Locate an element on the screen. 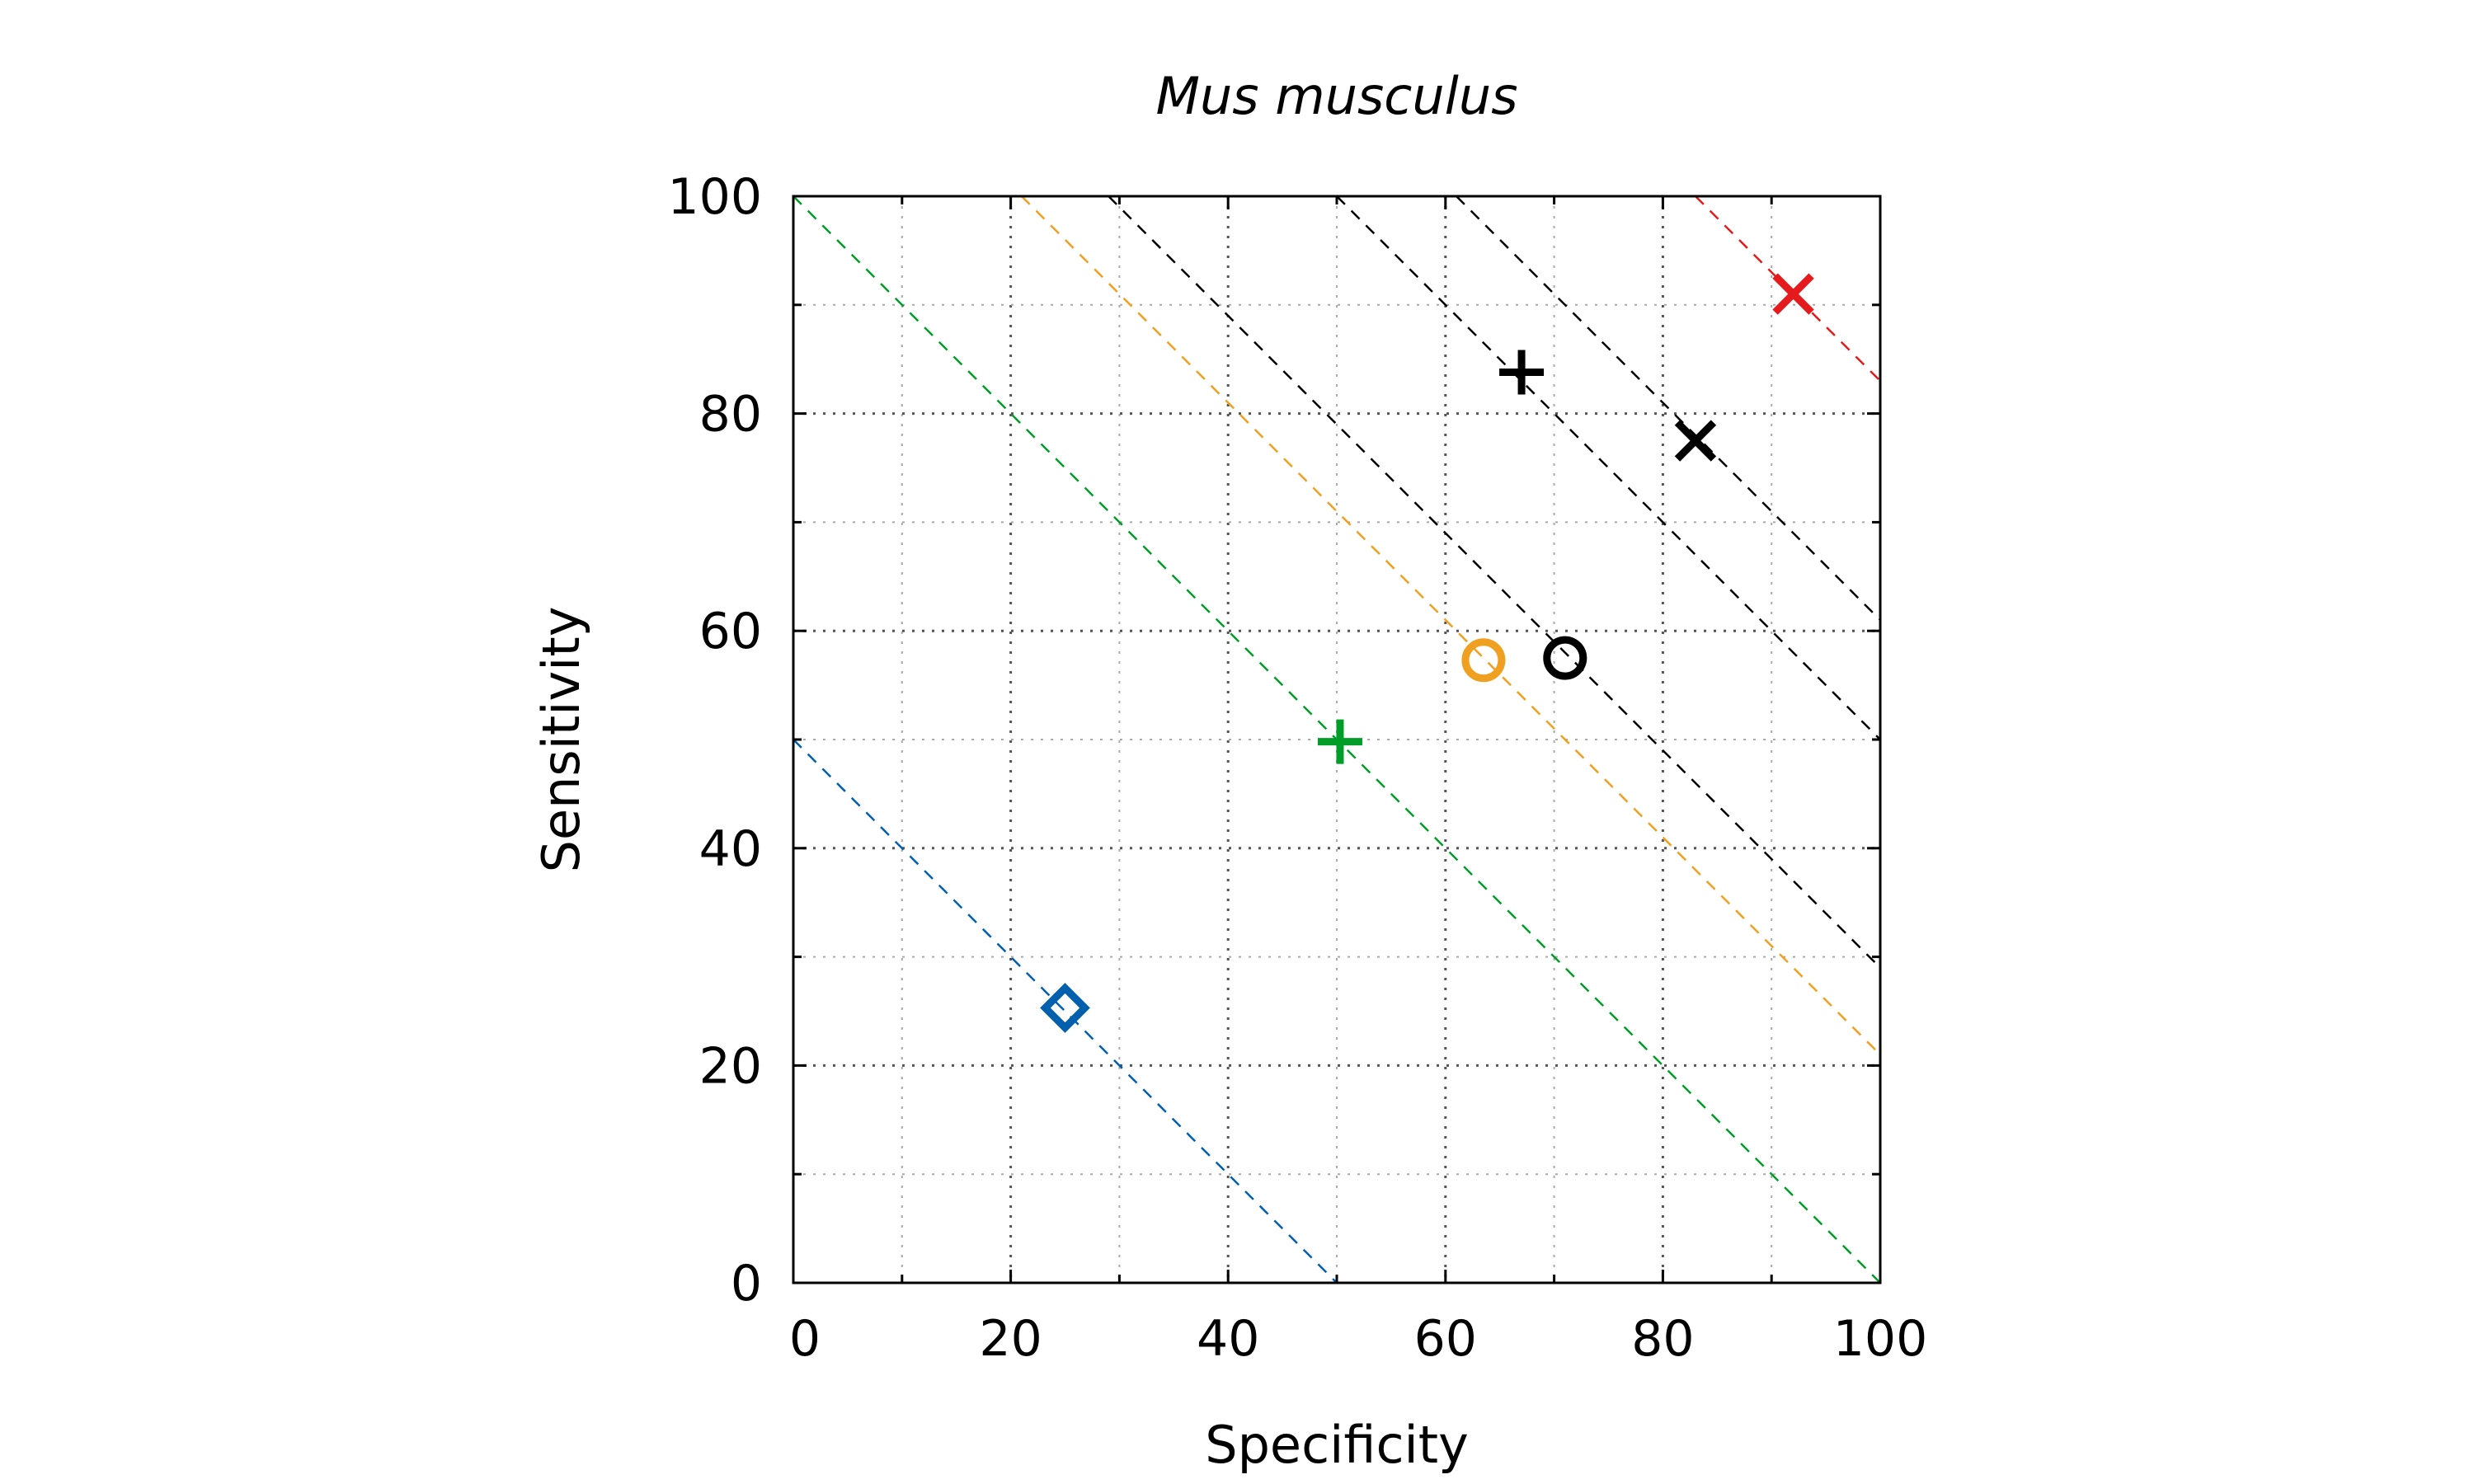 This screenshot has height=1484, width=2474. x-tick-label: 80 is located at coordinates (1662, 1339).